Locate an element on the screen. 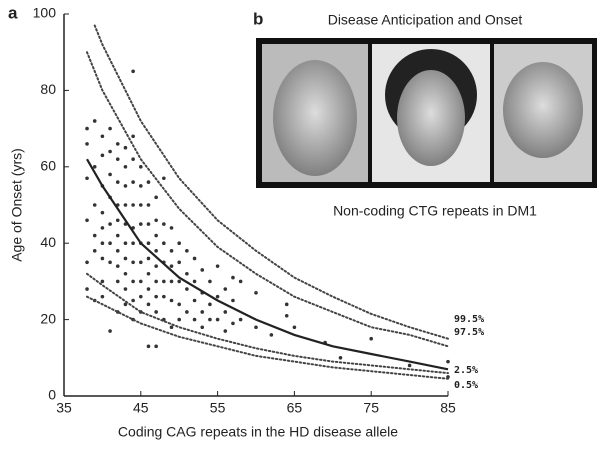 The image size is (604, 450). y-tick-label: 20 is located at coordinates (48, 318).